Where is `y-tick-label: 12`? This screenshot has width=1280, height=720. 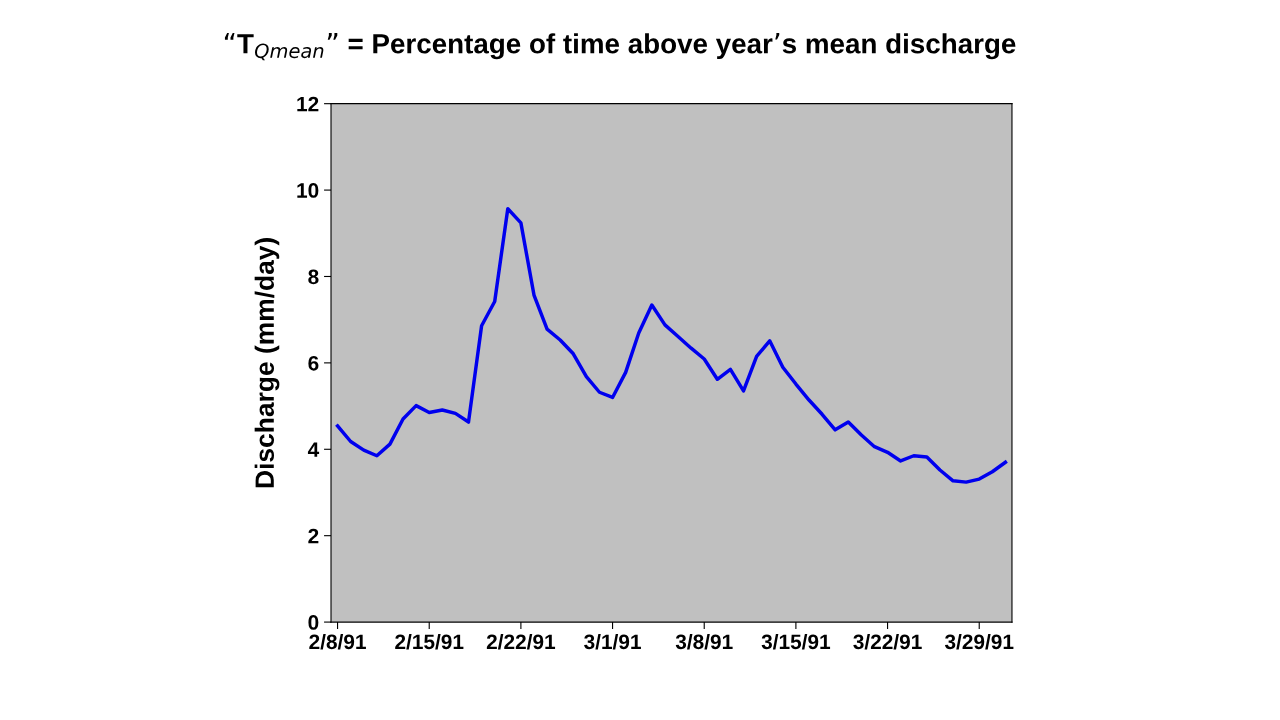 y-tick-label: 12 is located at coordinates (308, 104).